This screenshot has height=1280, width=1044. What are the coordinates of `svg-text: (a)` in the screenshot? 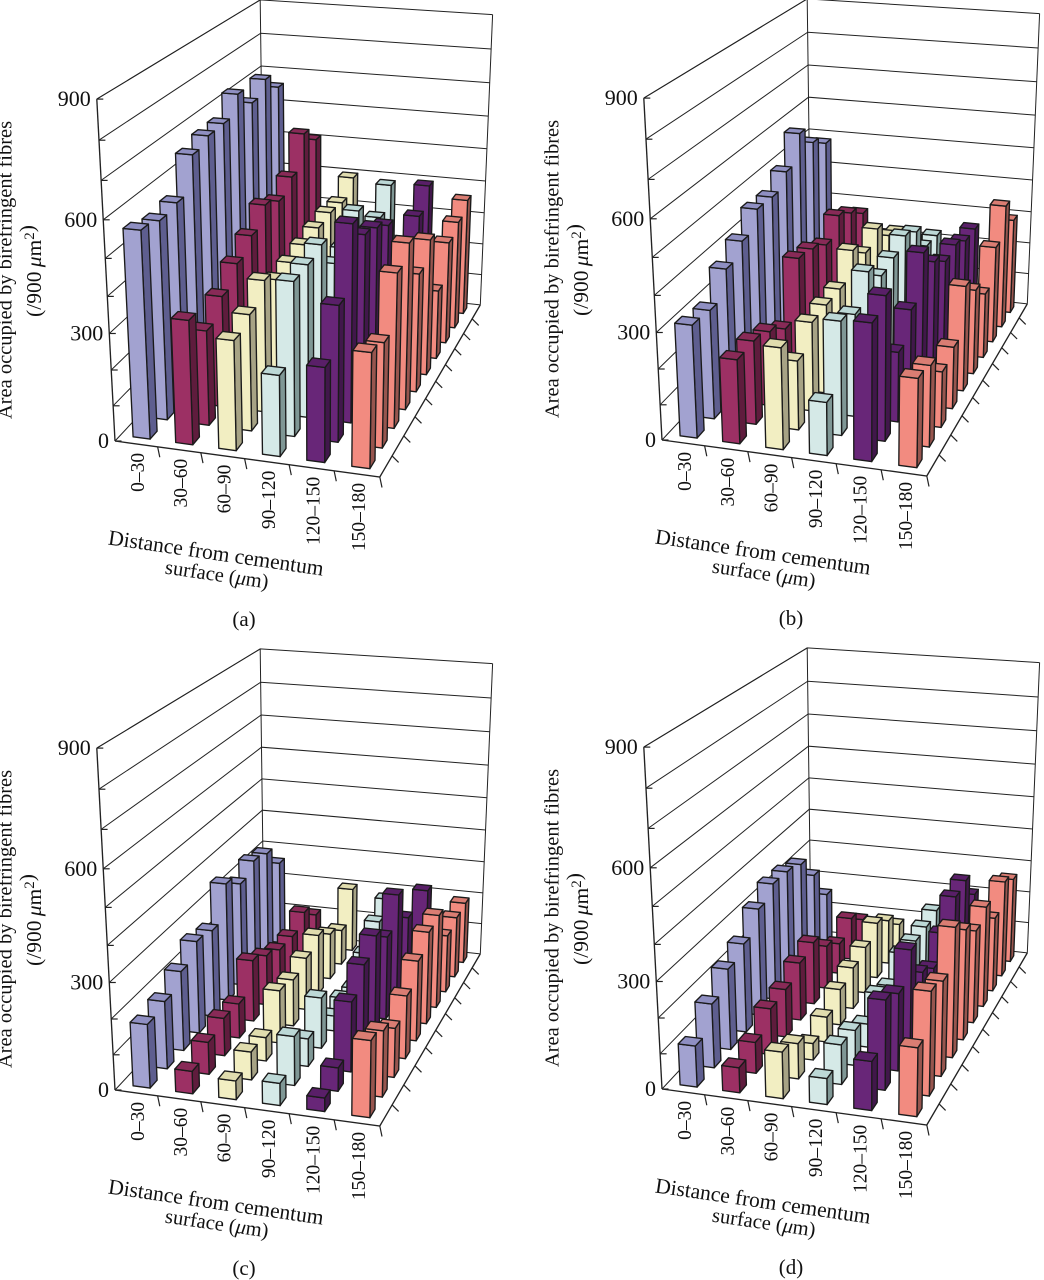 It's located at (243, 619).